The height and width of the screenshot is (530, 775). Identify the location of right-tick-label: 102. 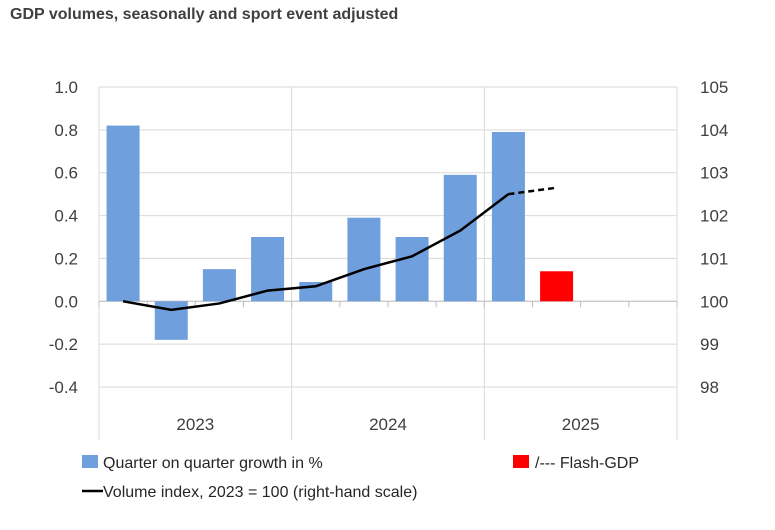
(714, 216).